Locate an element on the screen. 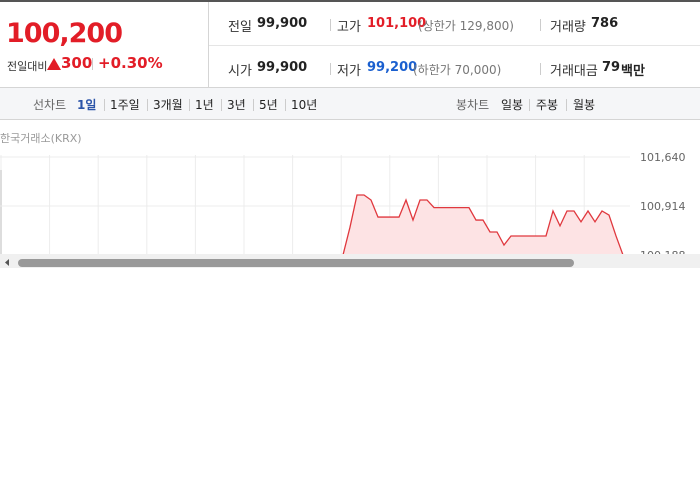  change: 300 is located at coordinates (77, 63).